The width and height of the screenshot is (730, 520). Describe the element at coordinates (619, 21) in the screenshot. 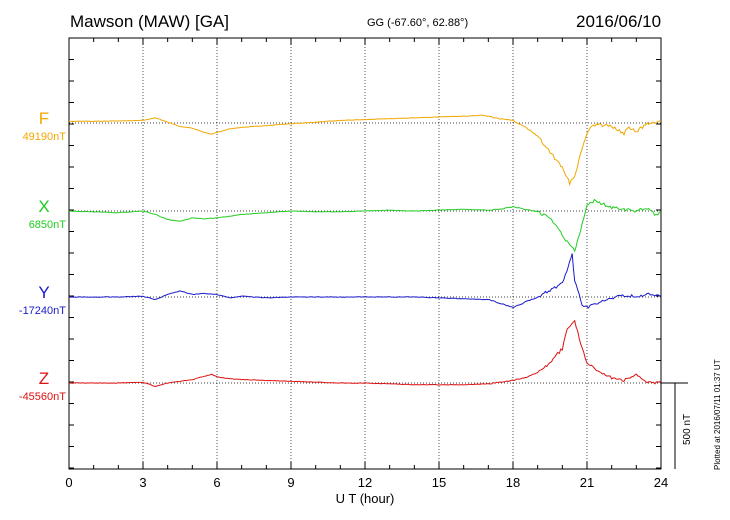

I see `chart-date: 2016/06/10` at that location.